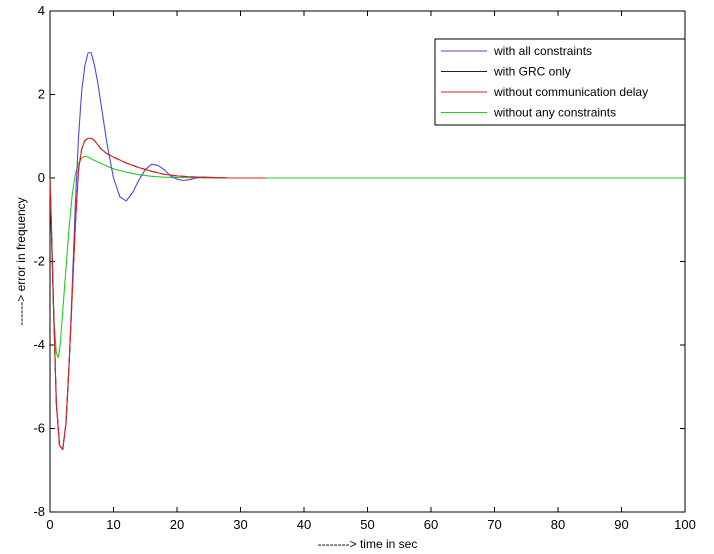 This screenshot has width=714, height=554. I want to click on y-tick-label: -6, so click(39, 428).